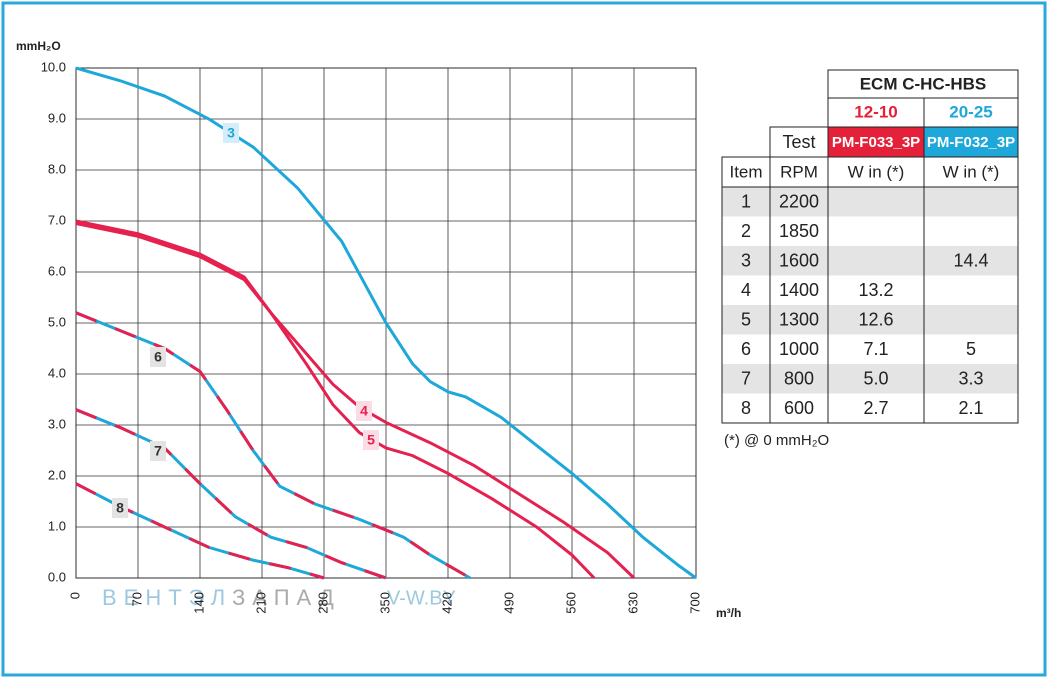  What do you see at coordinates (970, 379) in the screenshot?
I see `table-cell-text: 3.3` at bounding box center [970, 379].